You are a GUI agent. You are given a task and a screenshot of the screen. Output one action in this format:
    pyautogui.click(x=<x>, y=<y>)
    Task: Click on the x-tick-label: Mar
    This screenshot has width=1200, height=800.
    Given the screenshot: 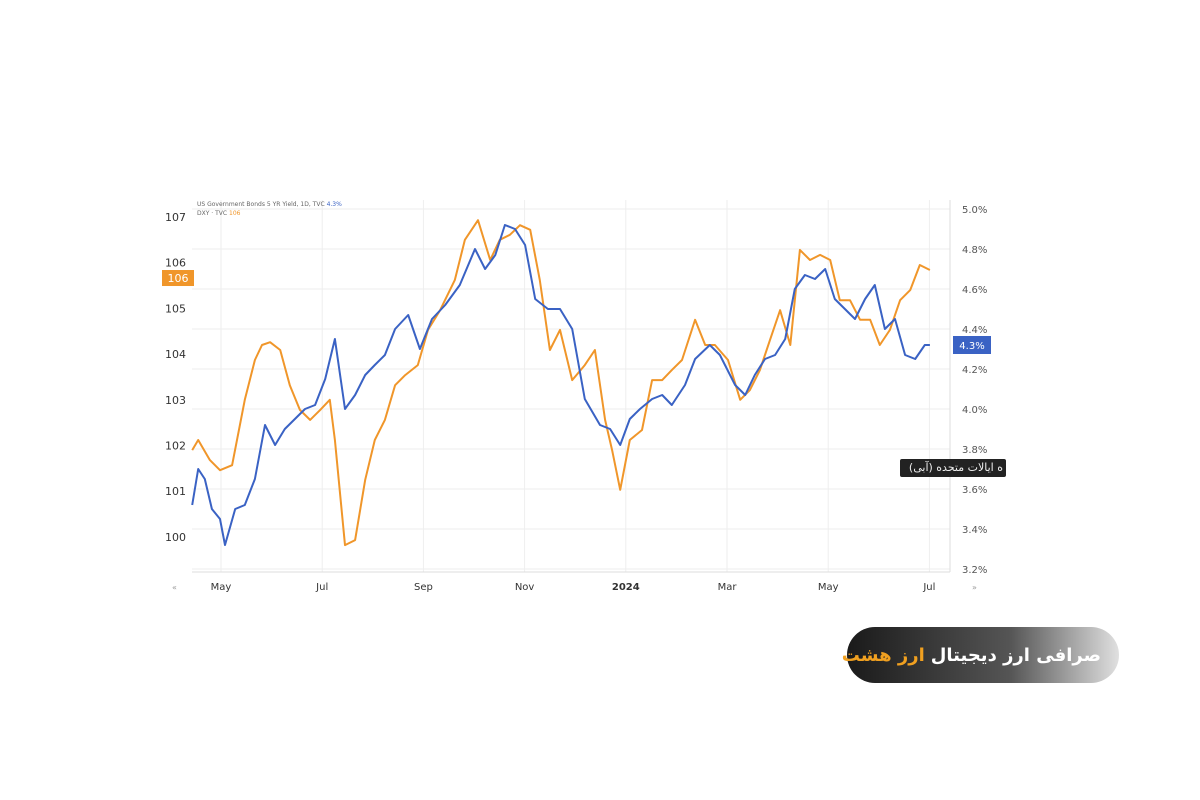 What is the action you would take?
    pyautogui.click(x=728, y=587)
    